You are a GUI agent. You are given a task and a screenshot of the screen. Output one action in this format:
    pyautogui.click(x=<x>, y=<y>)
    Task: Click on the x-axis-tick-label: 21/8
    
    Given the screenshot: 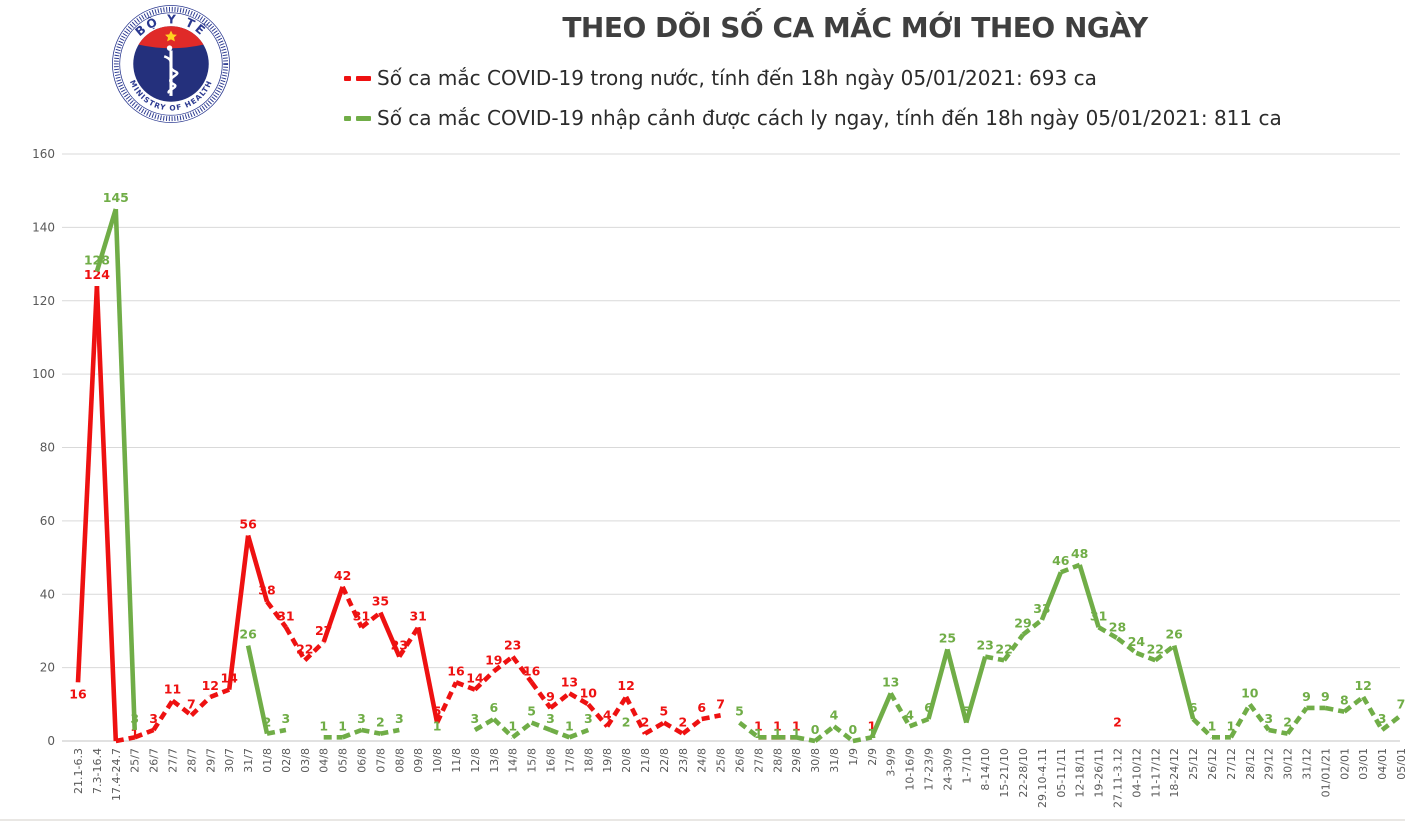 What is the action you would take?
    pyautogui.click(x=645, y=760)
    